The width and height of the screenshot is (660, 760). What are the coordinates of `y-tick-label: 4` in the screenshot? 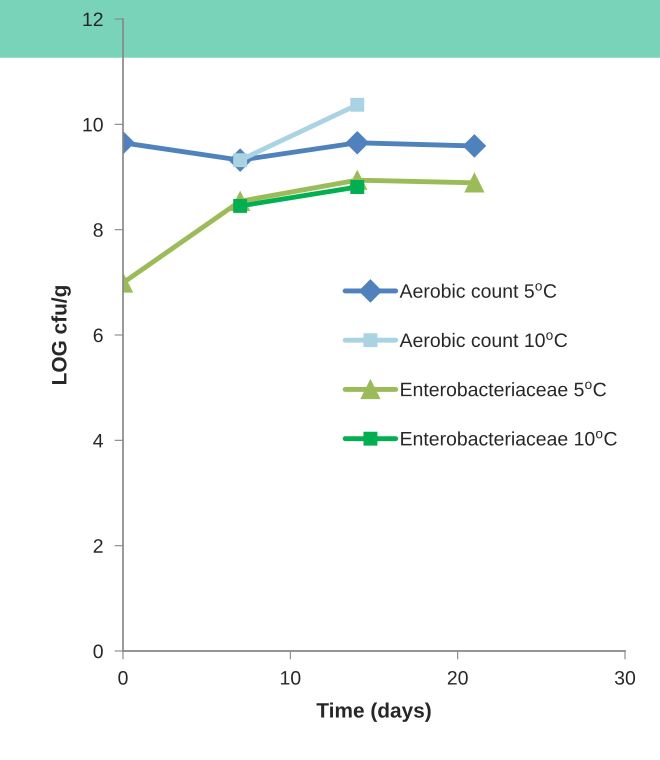 It's located at (98, 441).